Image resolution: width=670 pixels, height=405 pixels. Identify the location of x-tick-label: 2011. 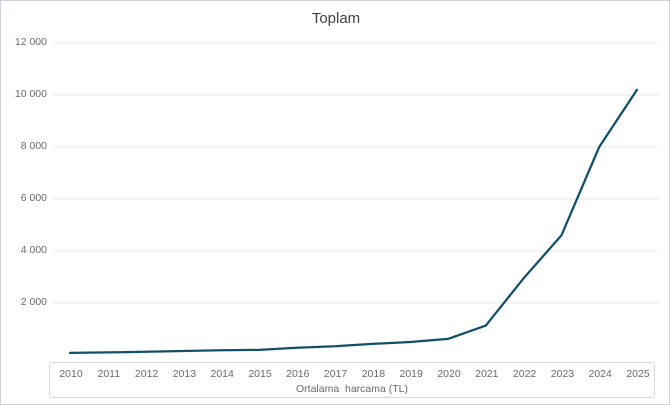
(109, 374).